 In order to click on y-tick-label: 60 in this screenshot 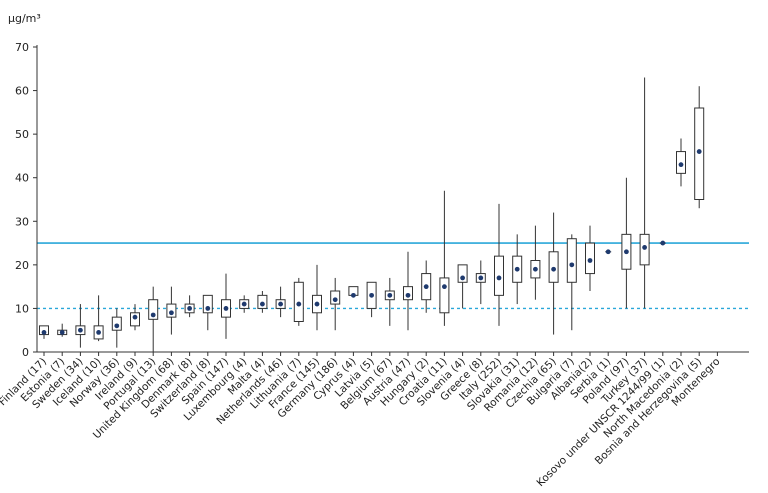, I will do `click(22, 91)`.